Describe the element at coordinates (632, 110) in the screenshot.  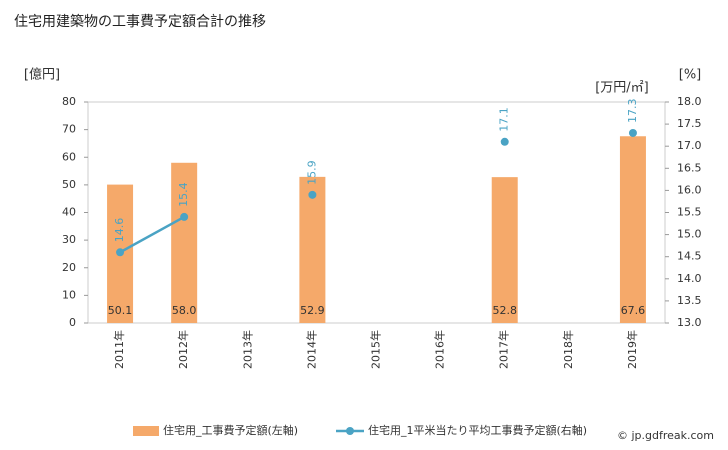
I see `line-value-label: 17.3` at that location.